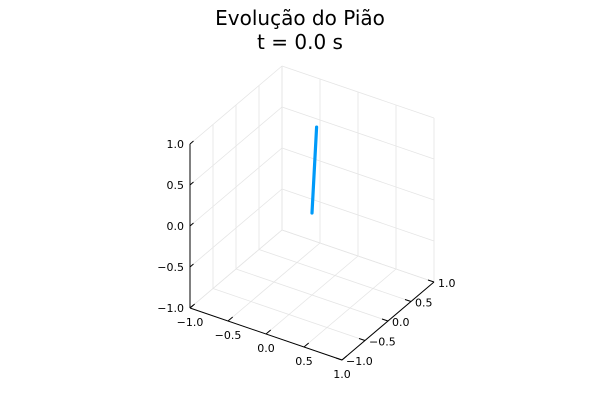 The image size is (600, 400). Describe the element at coordinates (314, 170) in the screenshot. I see `series-line` at that location.